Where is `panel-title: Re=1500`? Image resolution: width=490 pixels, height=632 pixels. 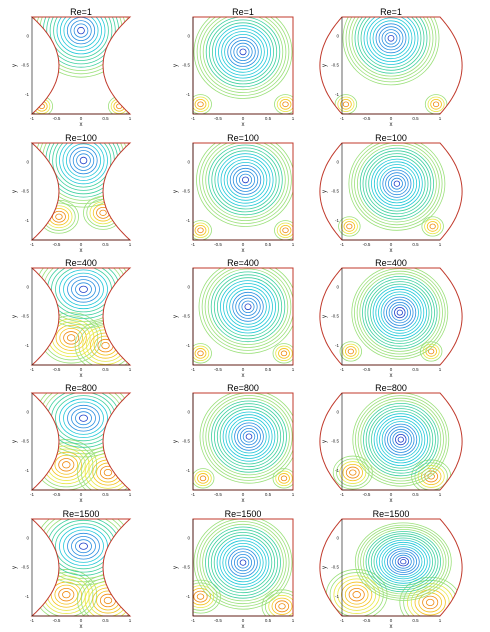 panel-title: Re=1500 is located at coordinates (81, 514).